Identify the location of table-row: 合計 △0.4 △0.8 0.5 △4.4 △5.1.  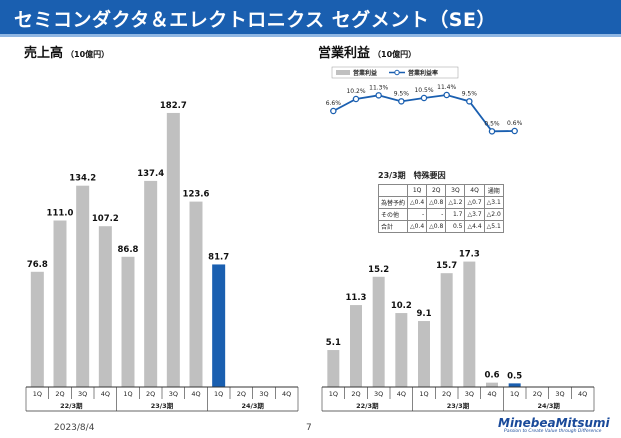
(440, 226).